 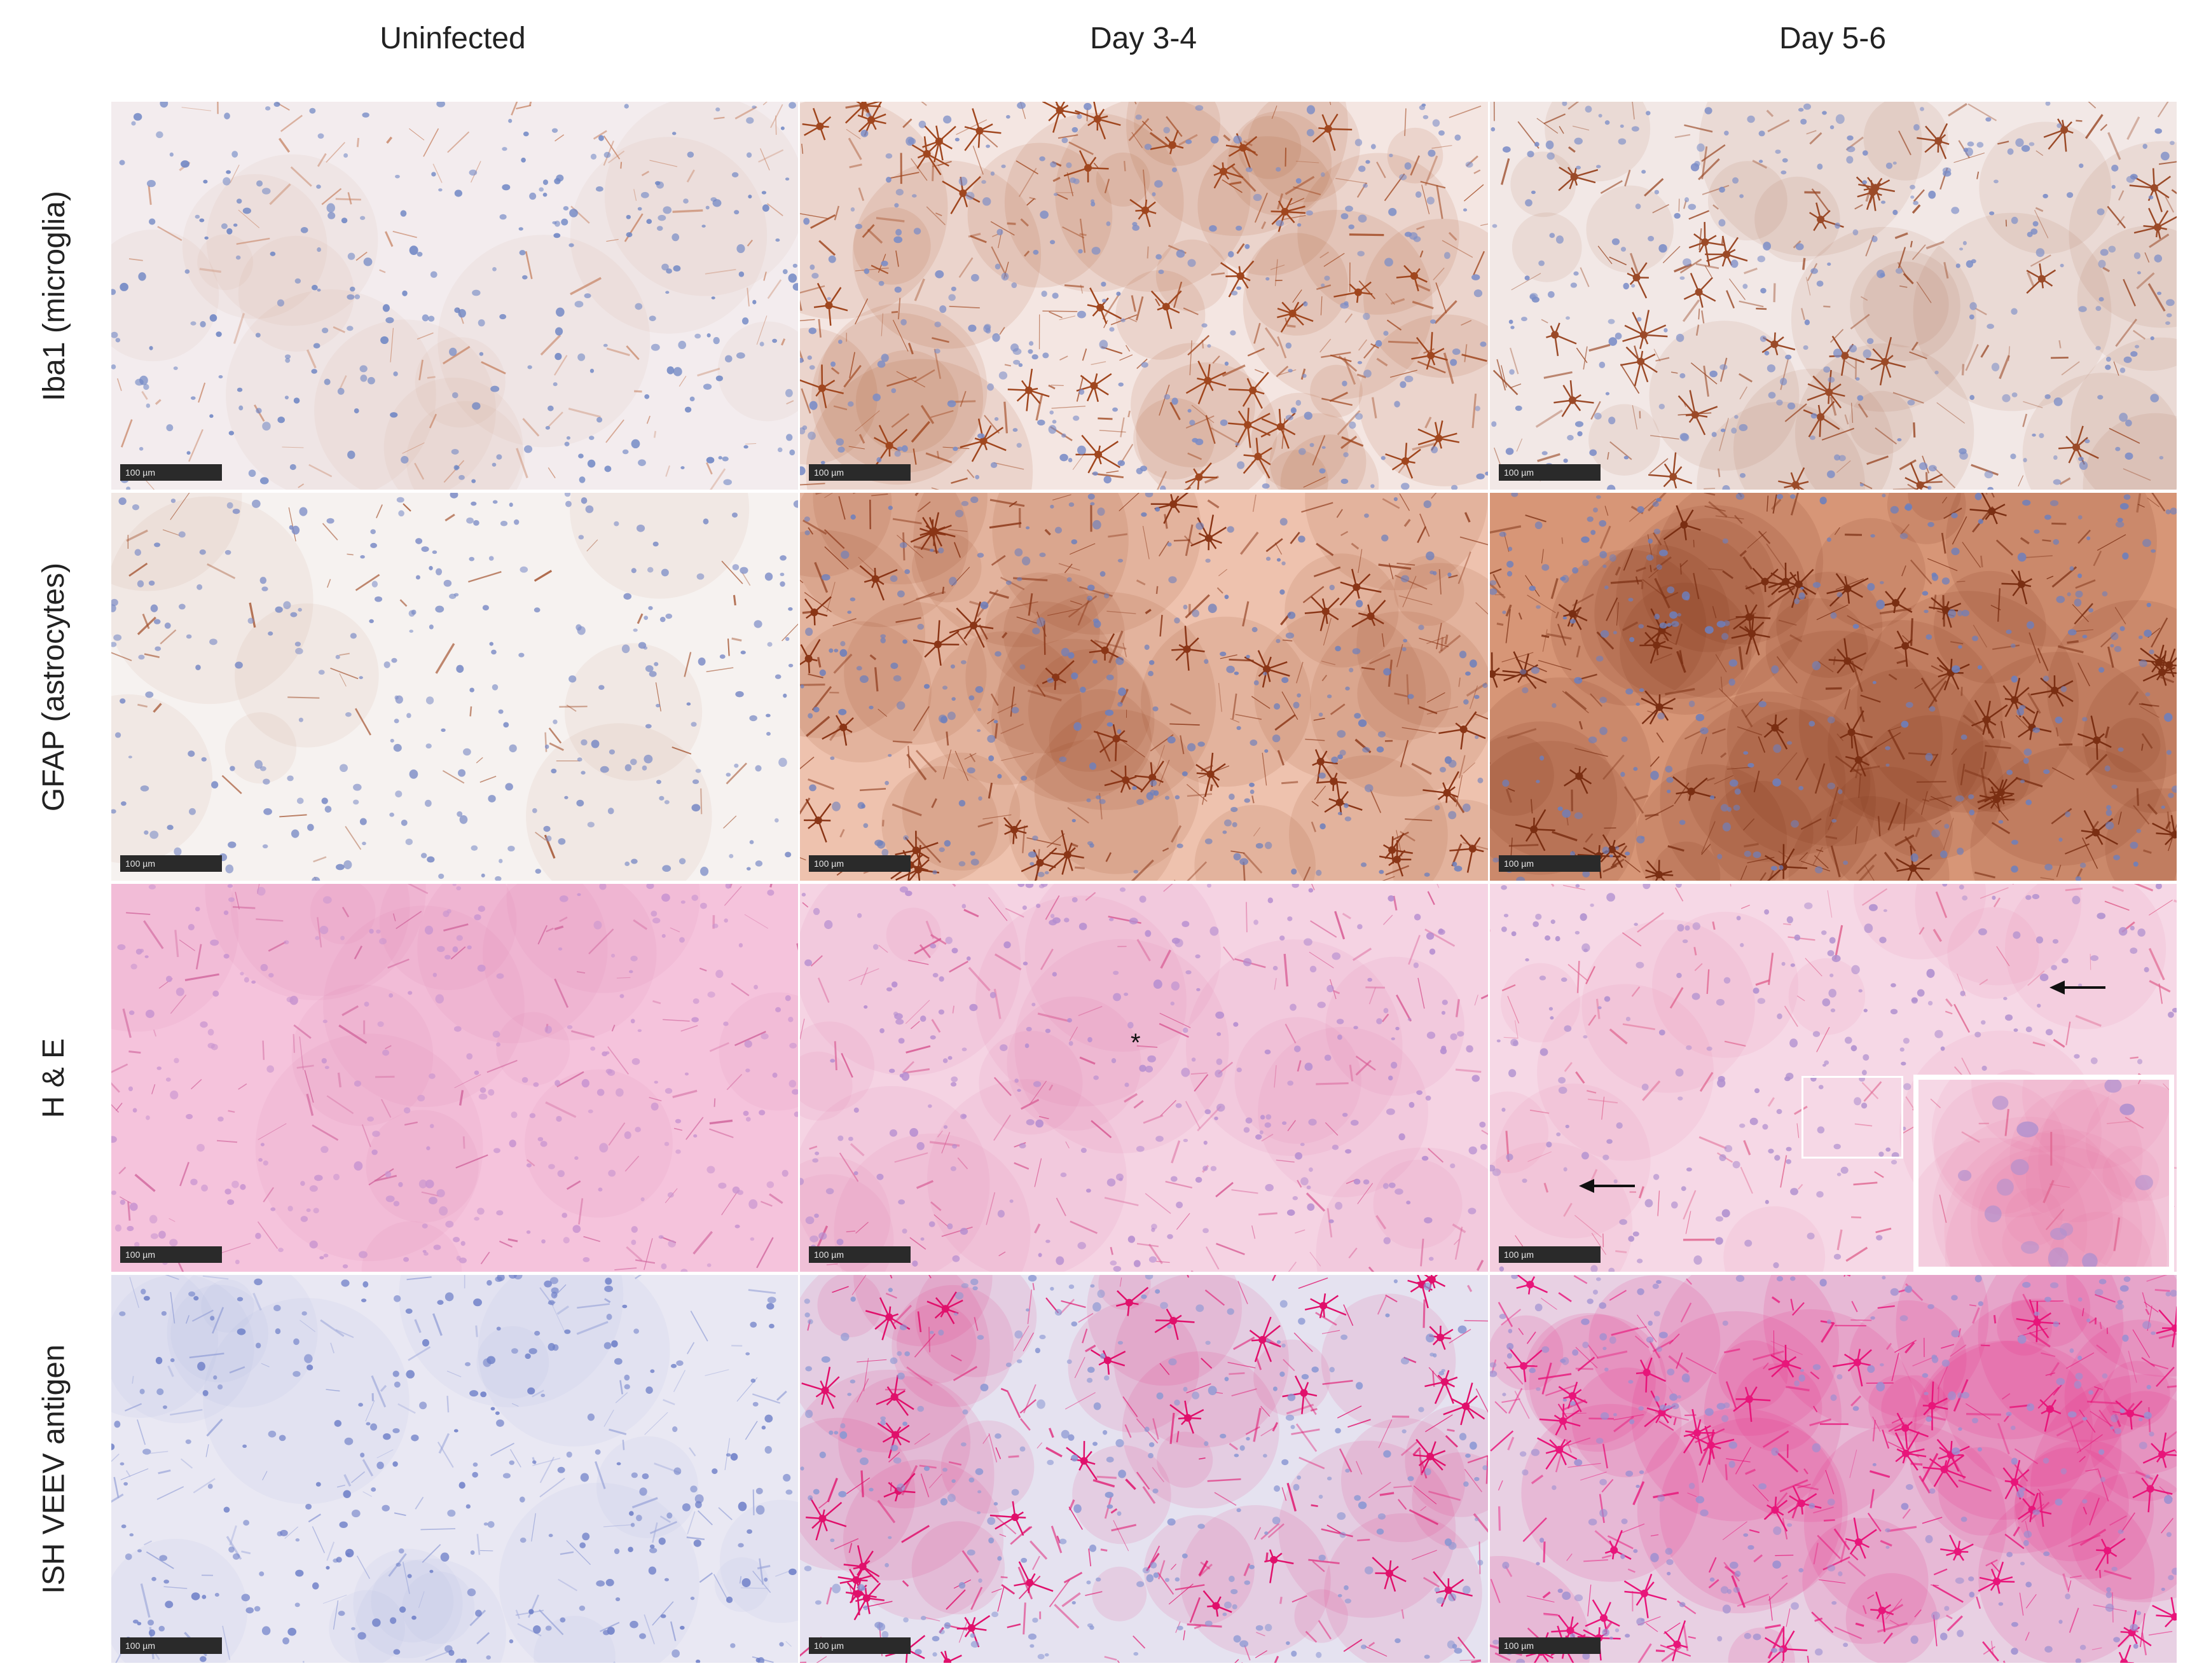 I want to click on panel-ish-day-5-6: 100 µm, so click(x=1833, y=1469).